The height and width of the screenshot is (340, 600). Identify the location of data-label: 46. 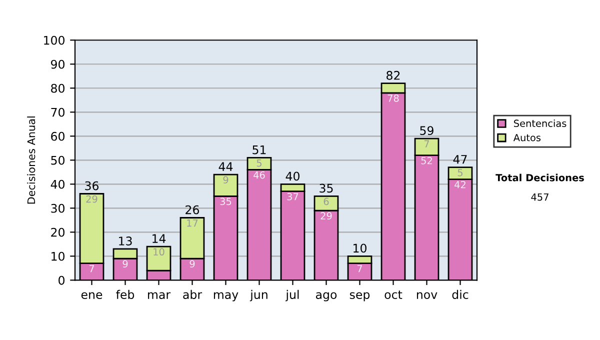
(259, 175).